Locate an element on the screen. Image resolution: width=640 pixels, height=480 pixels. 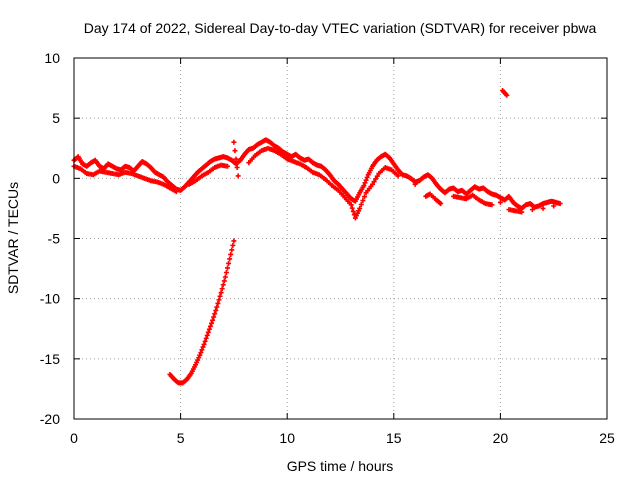
x-tick-label: 0 is located at coordinates (74, 438).